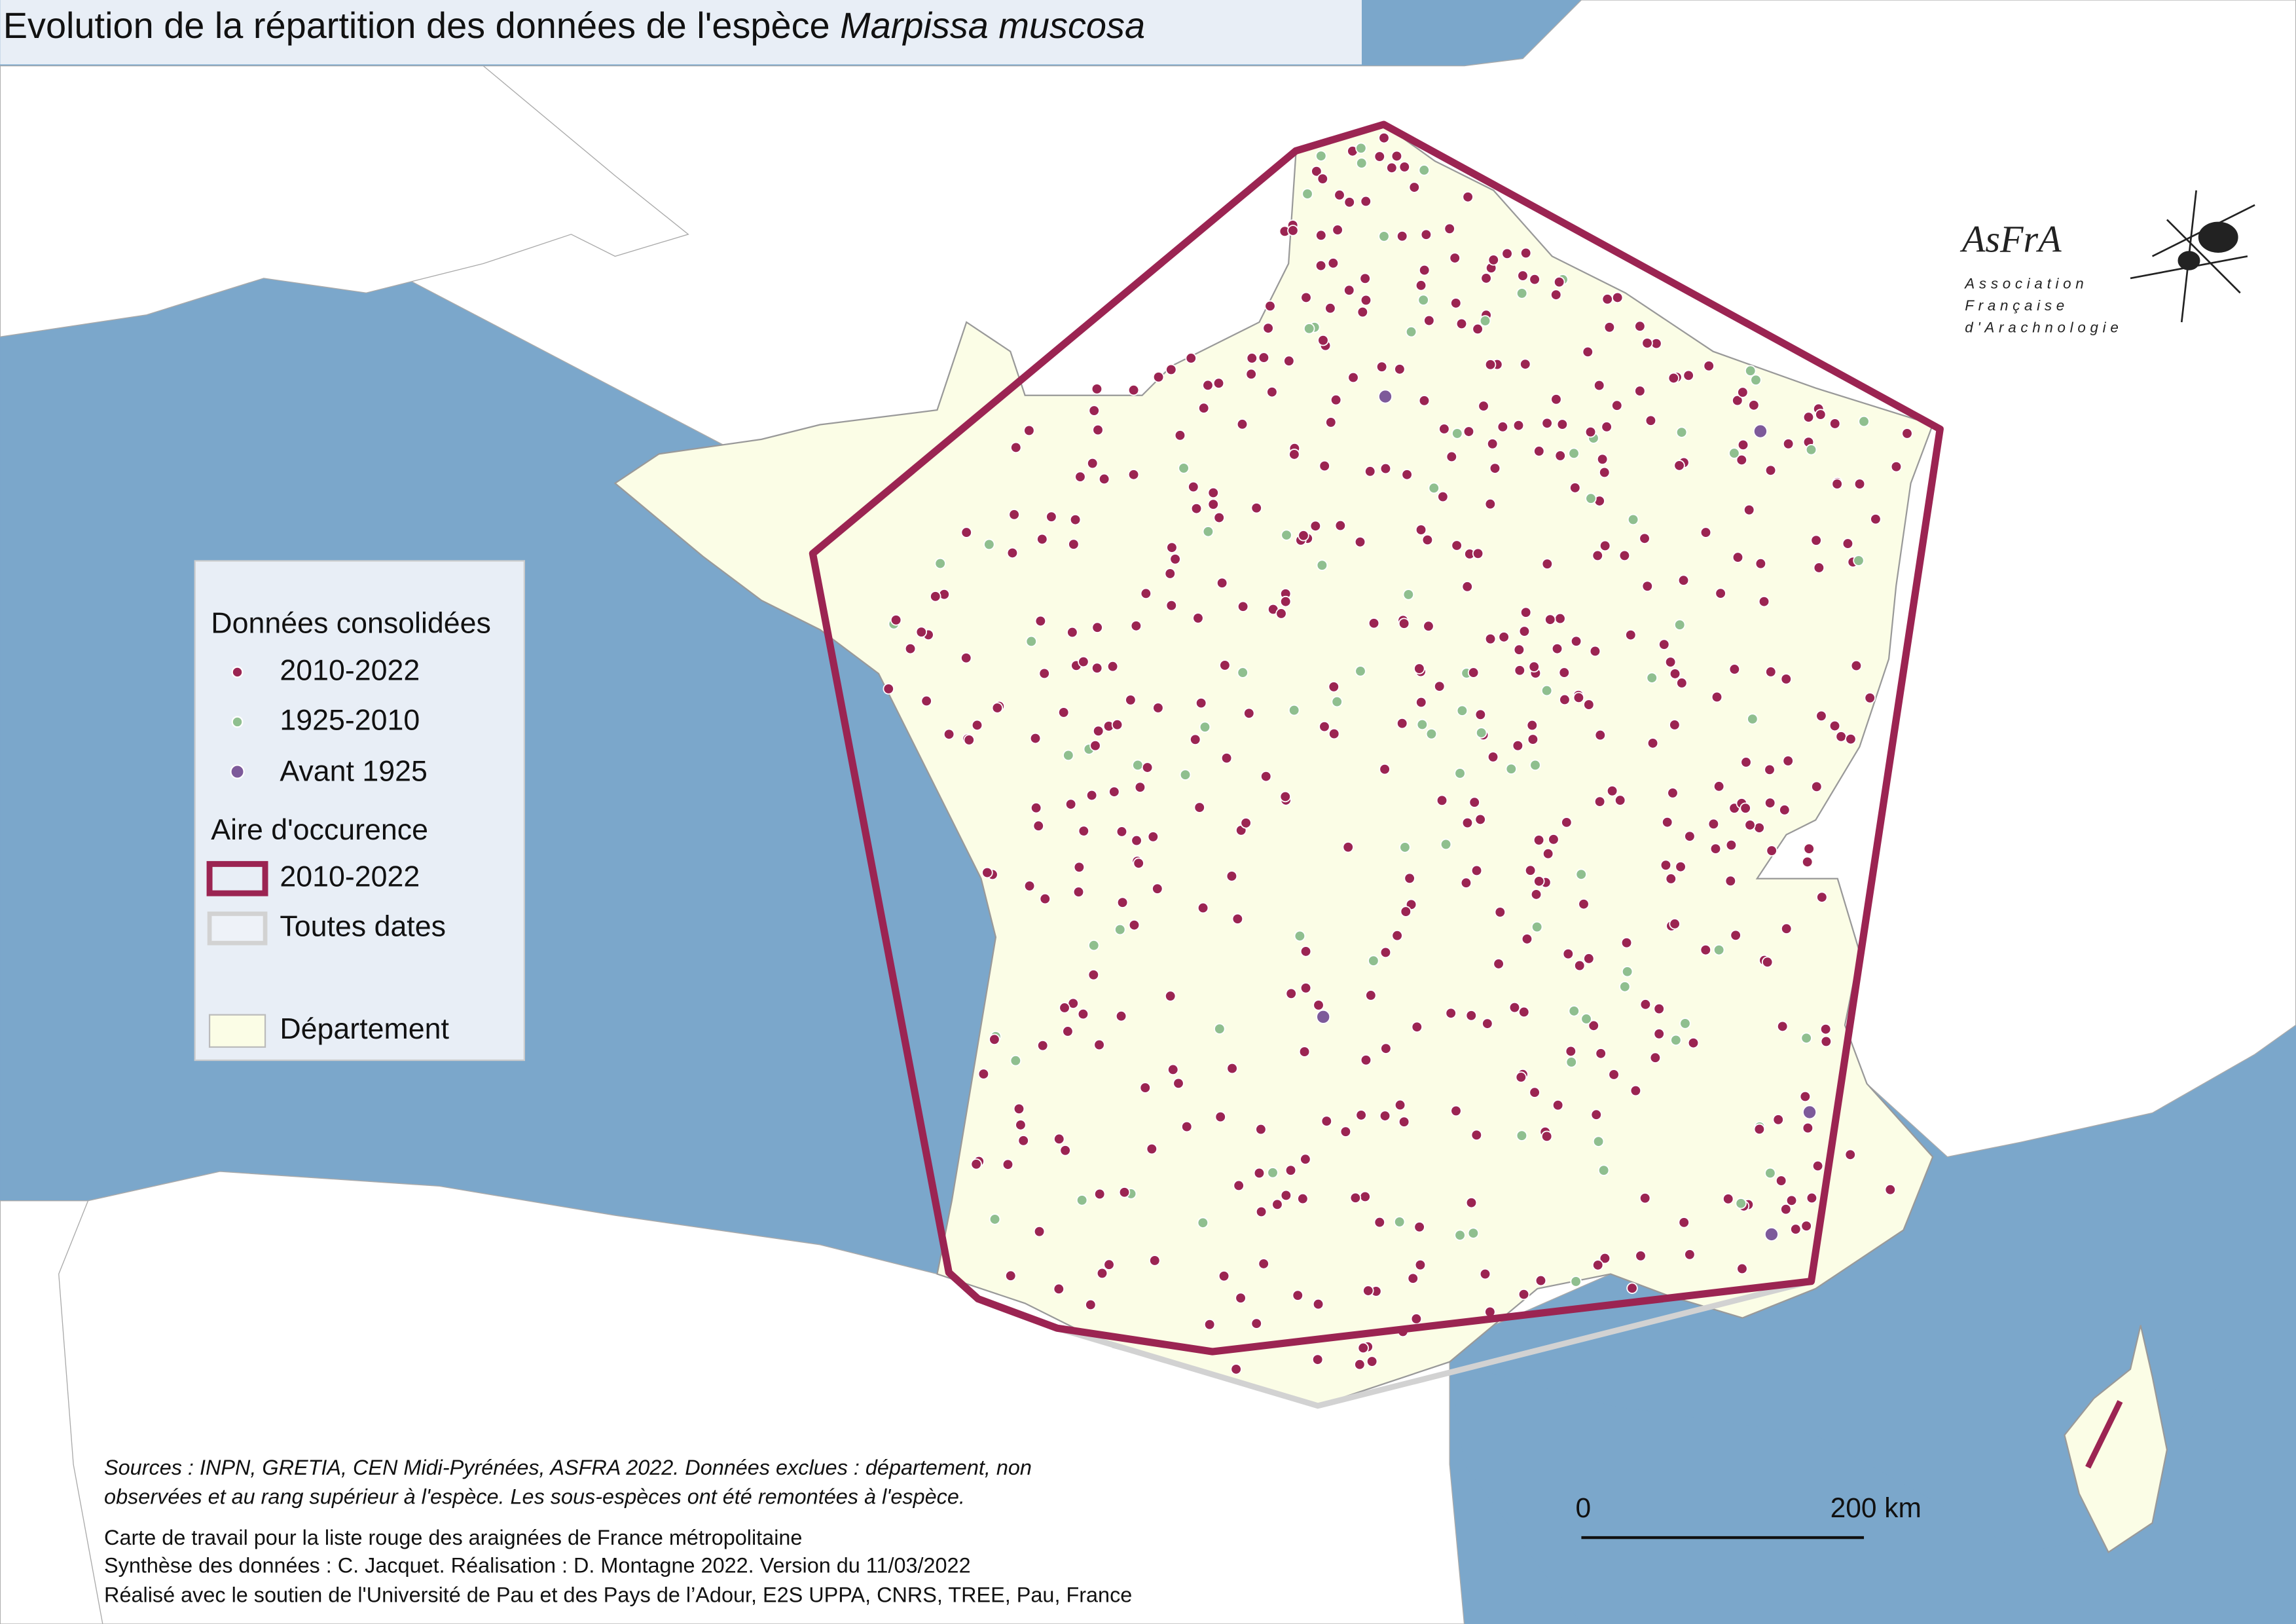 The height and width of the screenshot is (1624, 2296). What do you see at coordinates (2116, 1439) in the screenshot?
I see `corsica` at bounding box center [2116, 1439].